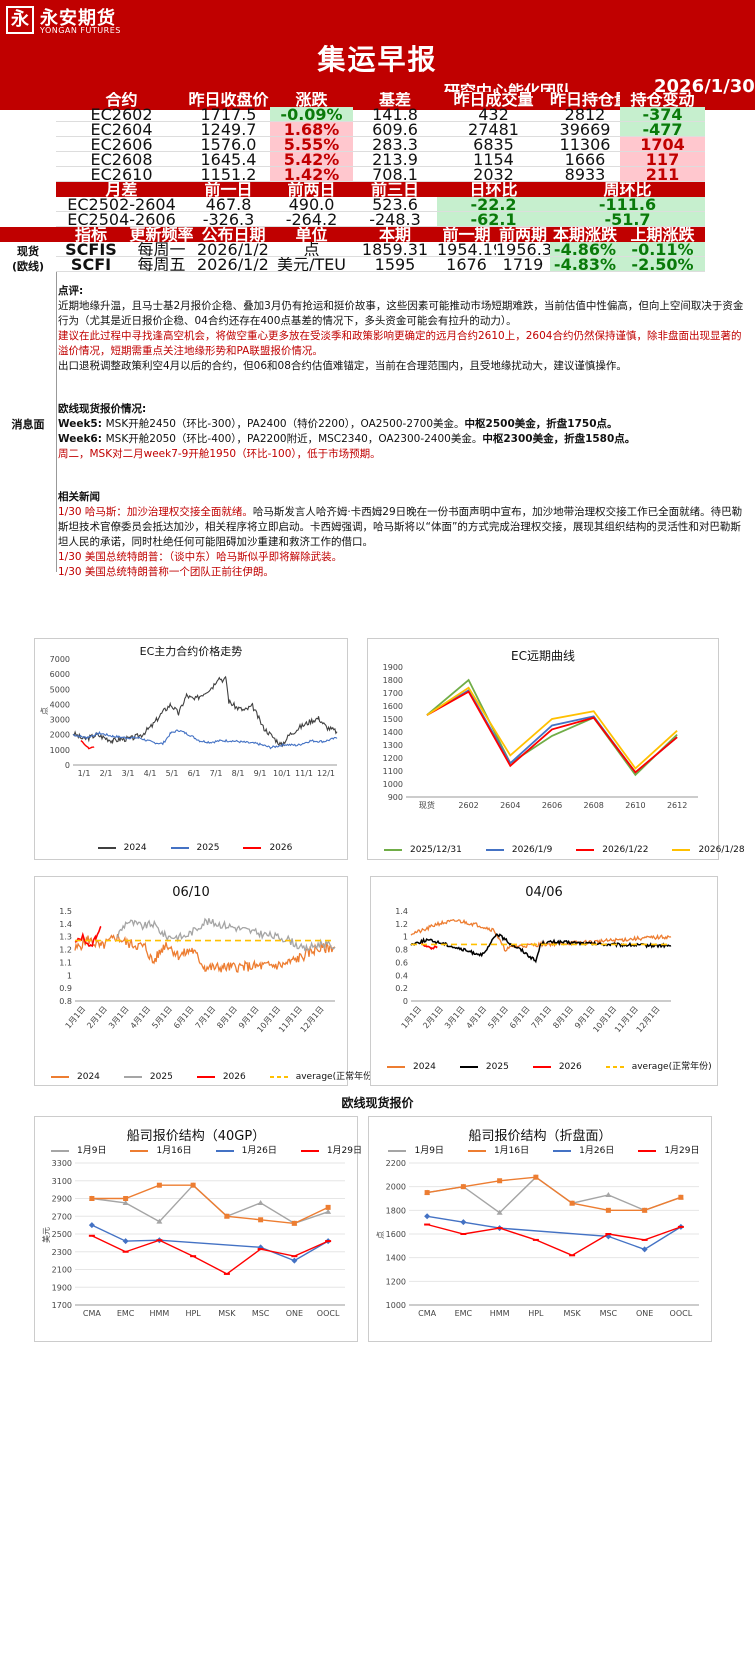 The width and height of the screenshot is (755, 1680). I want to click on yongan-logo: 永, so click(20, 20).